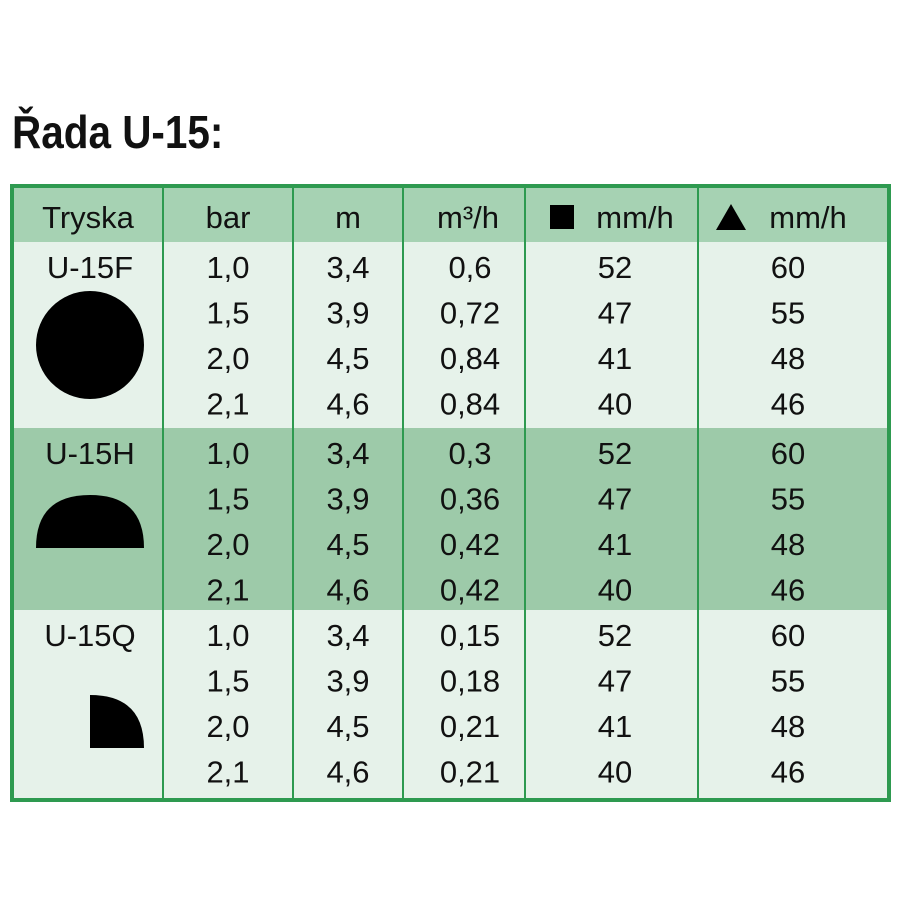 The height and width of the screenshot is (905, 900). Describe the element at coordinates (731, 217) in the screenshot. I see `triangle-icon` at that location.